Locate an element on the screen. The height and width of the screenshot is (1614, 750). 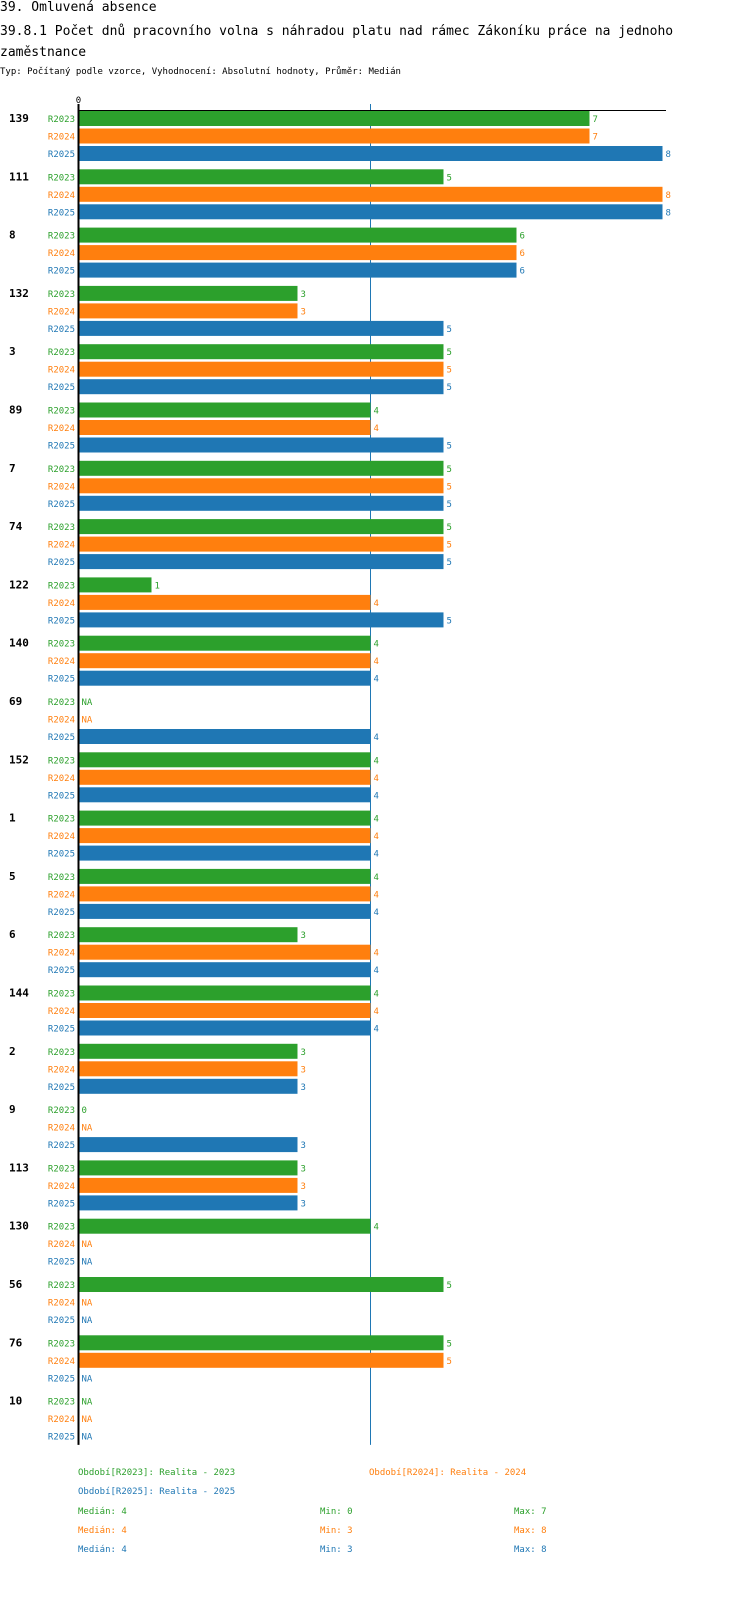
stat-median-r2025: Medián: 4 is located at coordinates (102, 1550).